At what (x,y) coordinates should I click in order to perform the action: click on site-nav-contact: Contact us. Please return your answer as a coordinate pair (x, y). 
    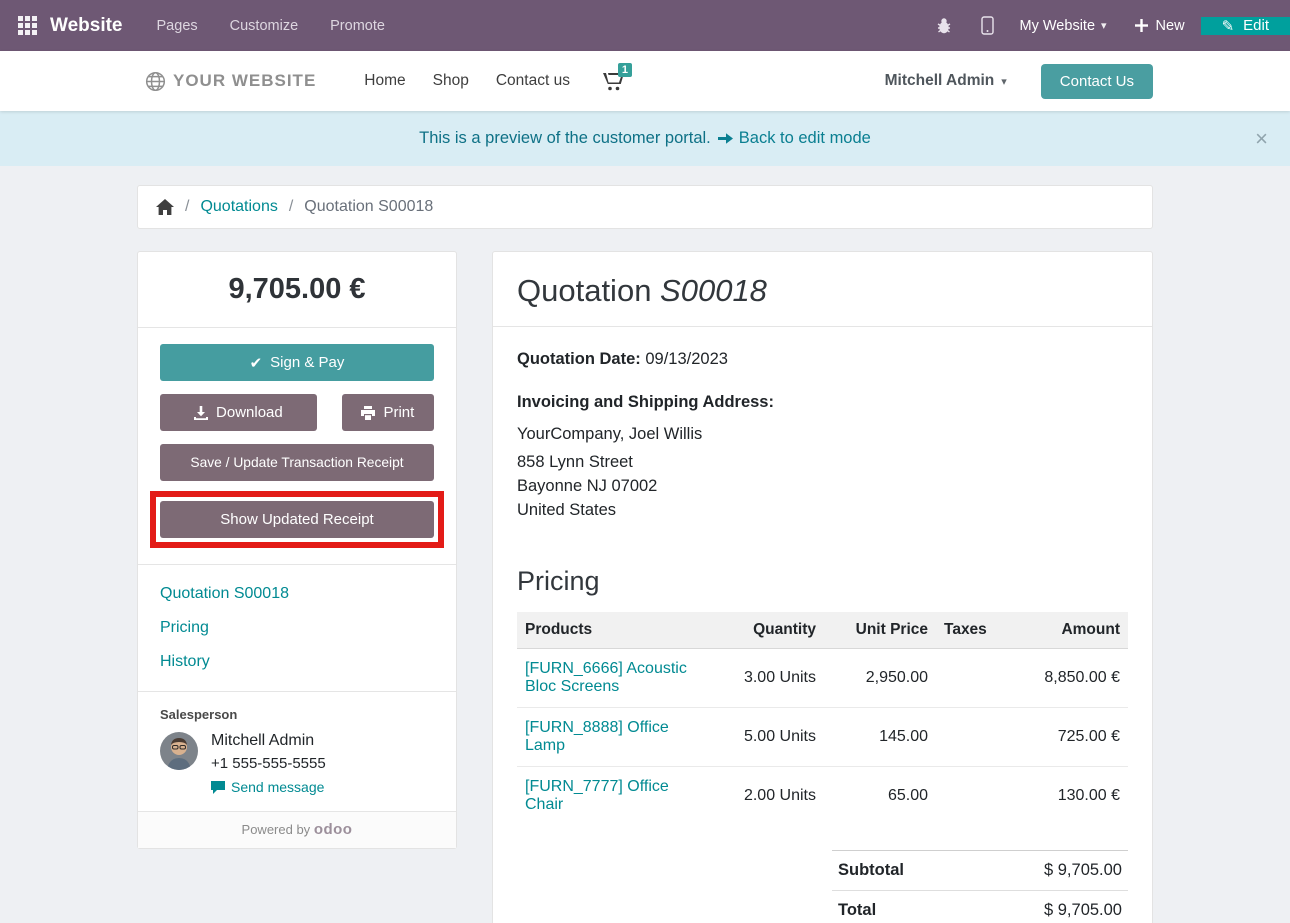
    Looking at the image, I should click on (532, 80).